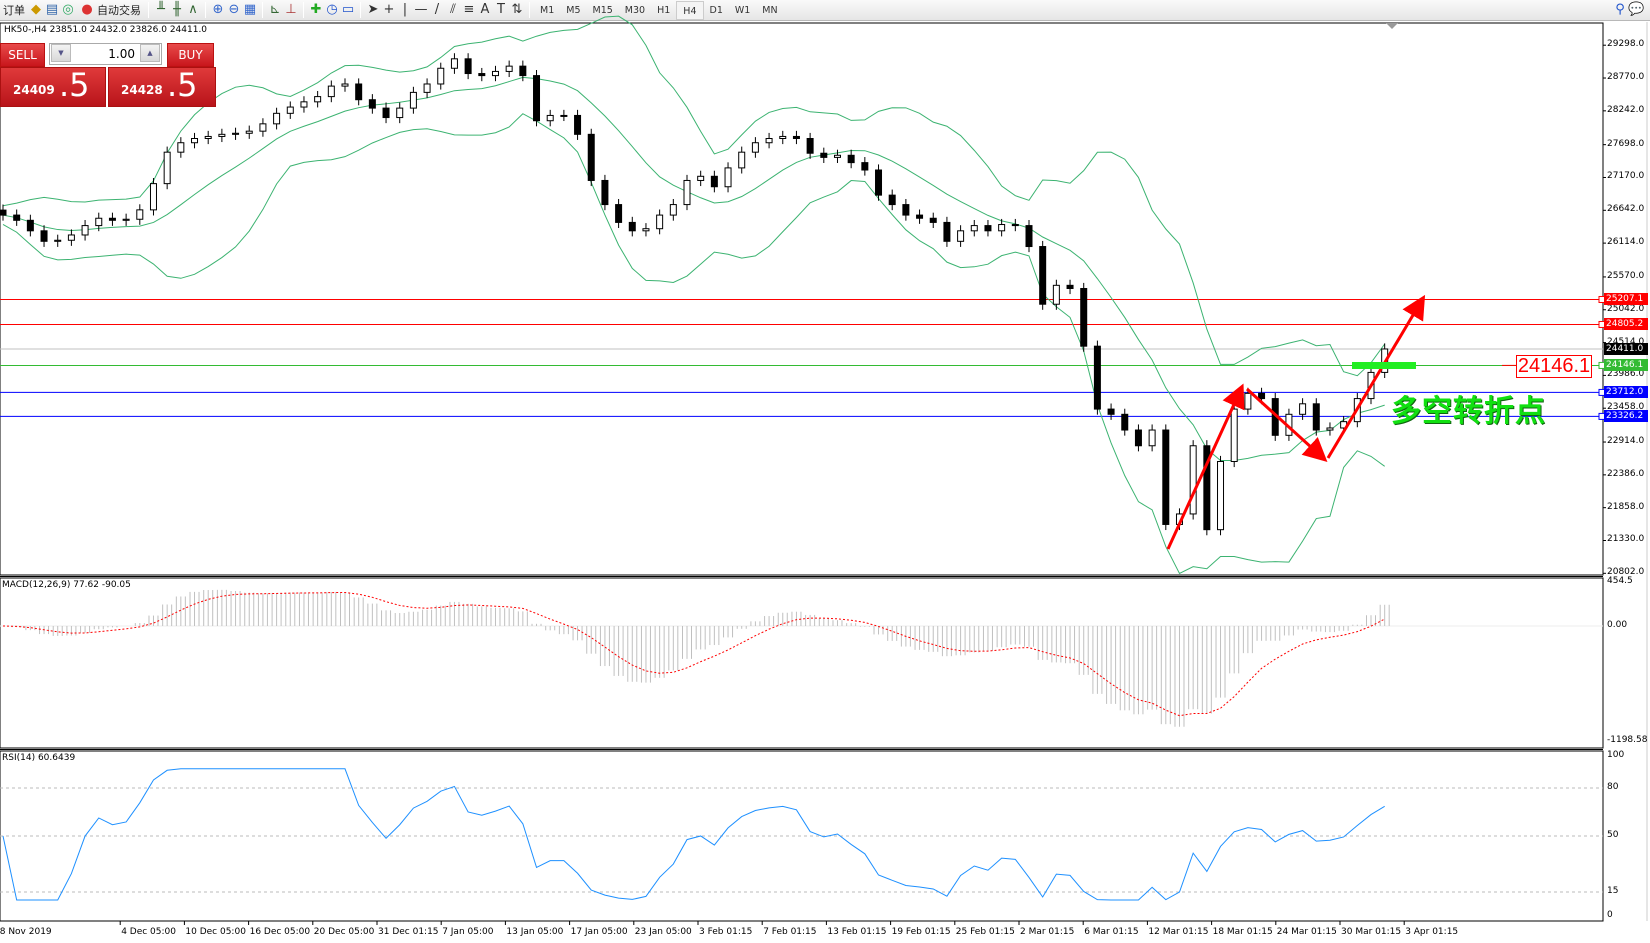 Image resolution: width=1650 pixels, height=943 pixels. I want to click on timeframe-m5: M5, so click(573, 10).